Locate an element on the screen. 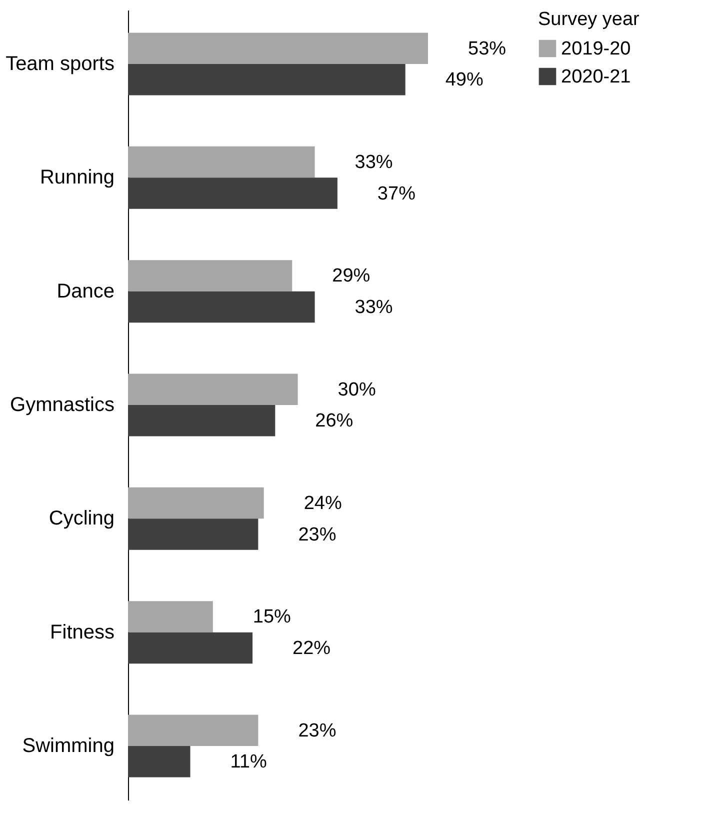  y-tick-label: Dance is located at coordinates (85, 291).